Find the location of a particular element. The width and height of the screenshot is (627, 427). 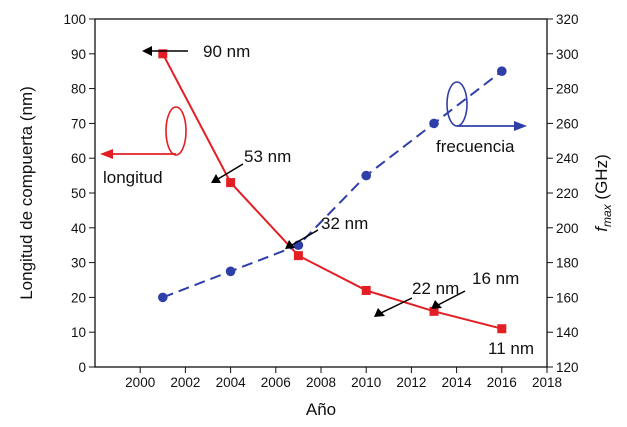

y-right-axis-title: fmax (GHz) is located at coordinates (603, 192).